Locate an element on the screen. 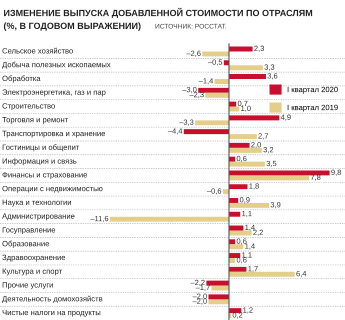 This screenshot has height=320, width=345. chart-subtitle: (%, В ГОДОВОМ ВЫРАЖЕНИИ) is located at coordinates (72, 26).